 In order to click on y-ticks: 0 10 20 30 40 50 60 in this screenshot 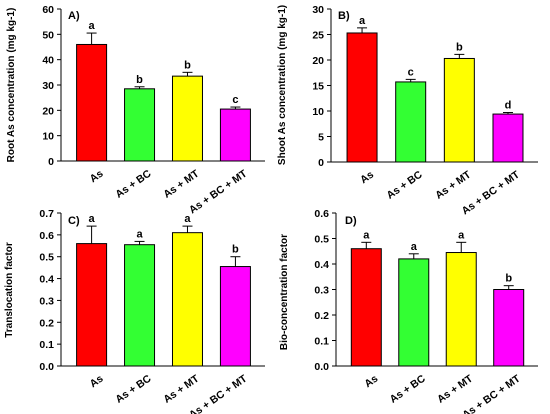, I will do `click(51, 86)`.